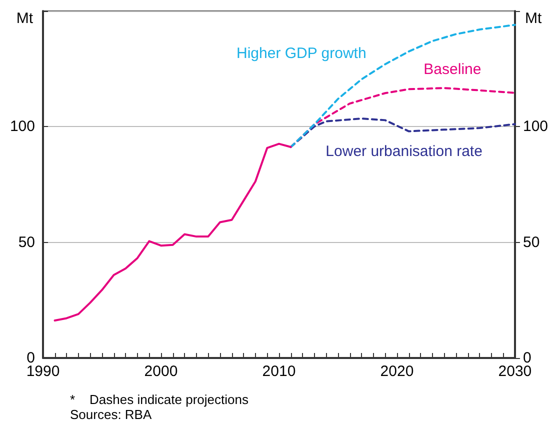 This screenshot has width=551, height=427. Describe the element at coordinates (111, 414) in the screenshot. I see `source-note: Sources: RBA` at that location.